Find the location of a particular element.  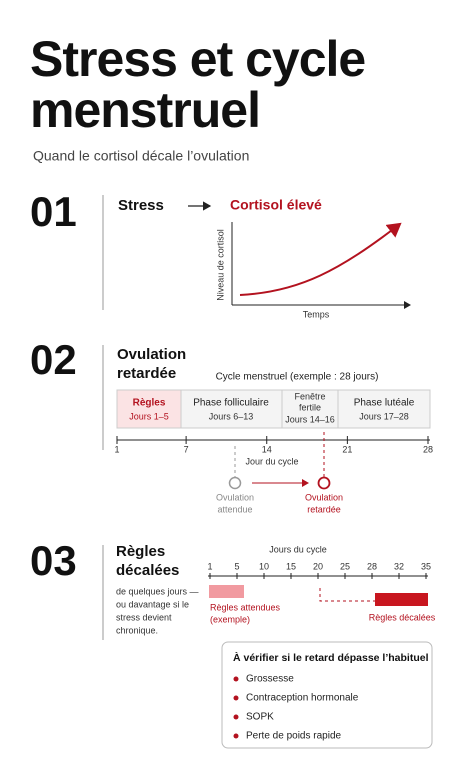

curve is located at coordinates (320, 259).